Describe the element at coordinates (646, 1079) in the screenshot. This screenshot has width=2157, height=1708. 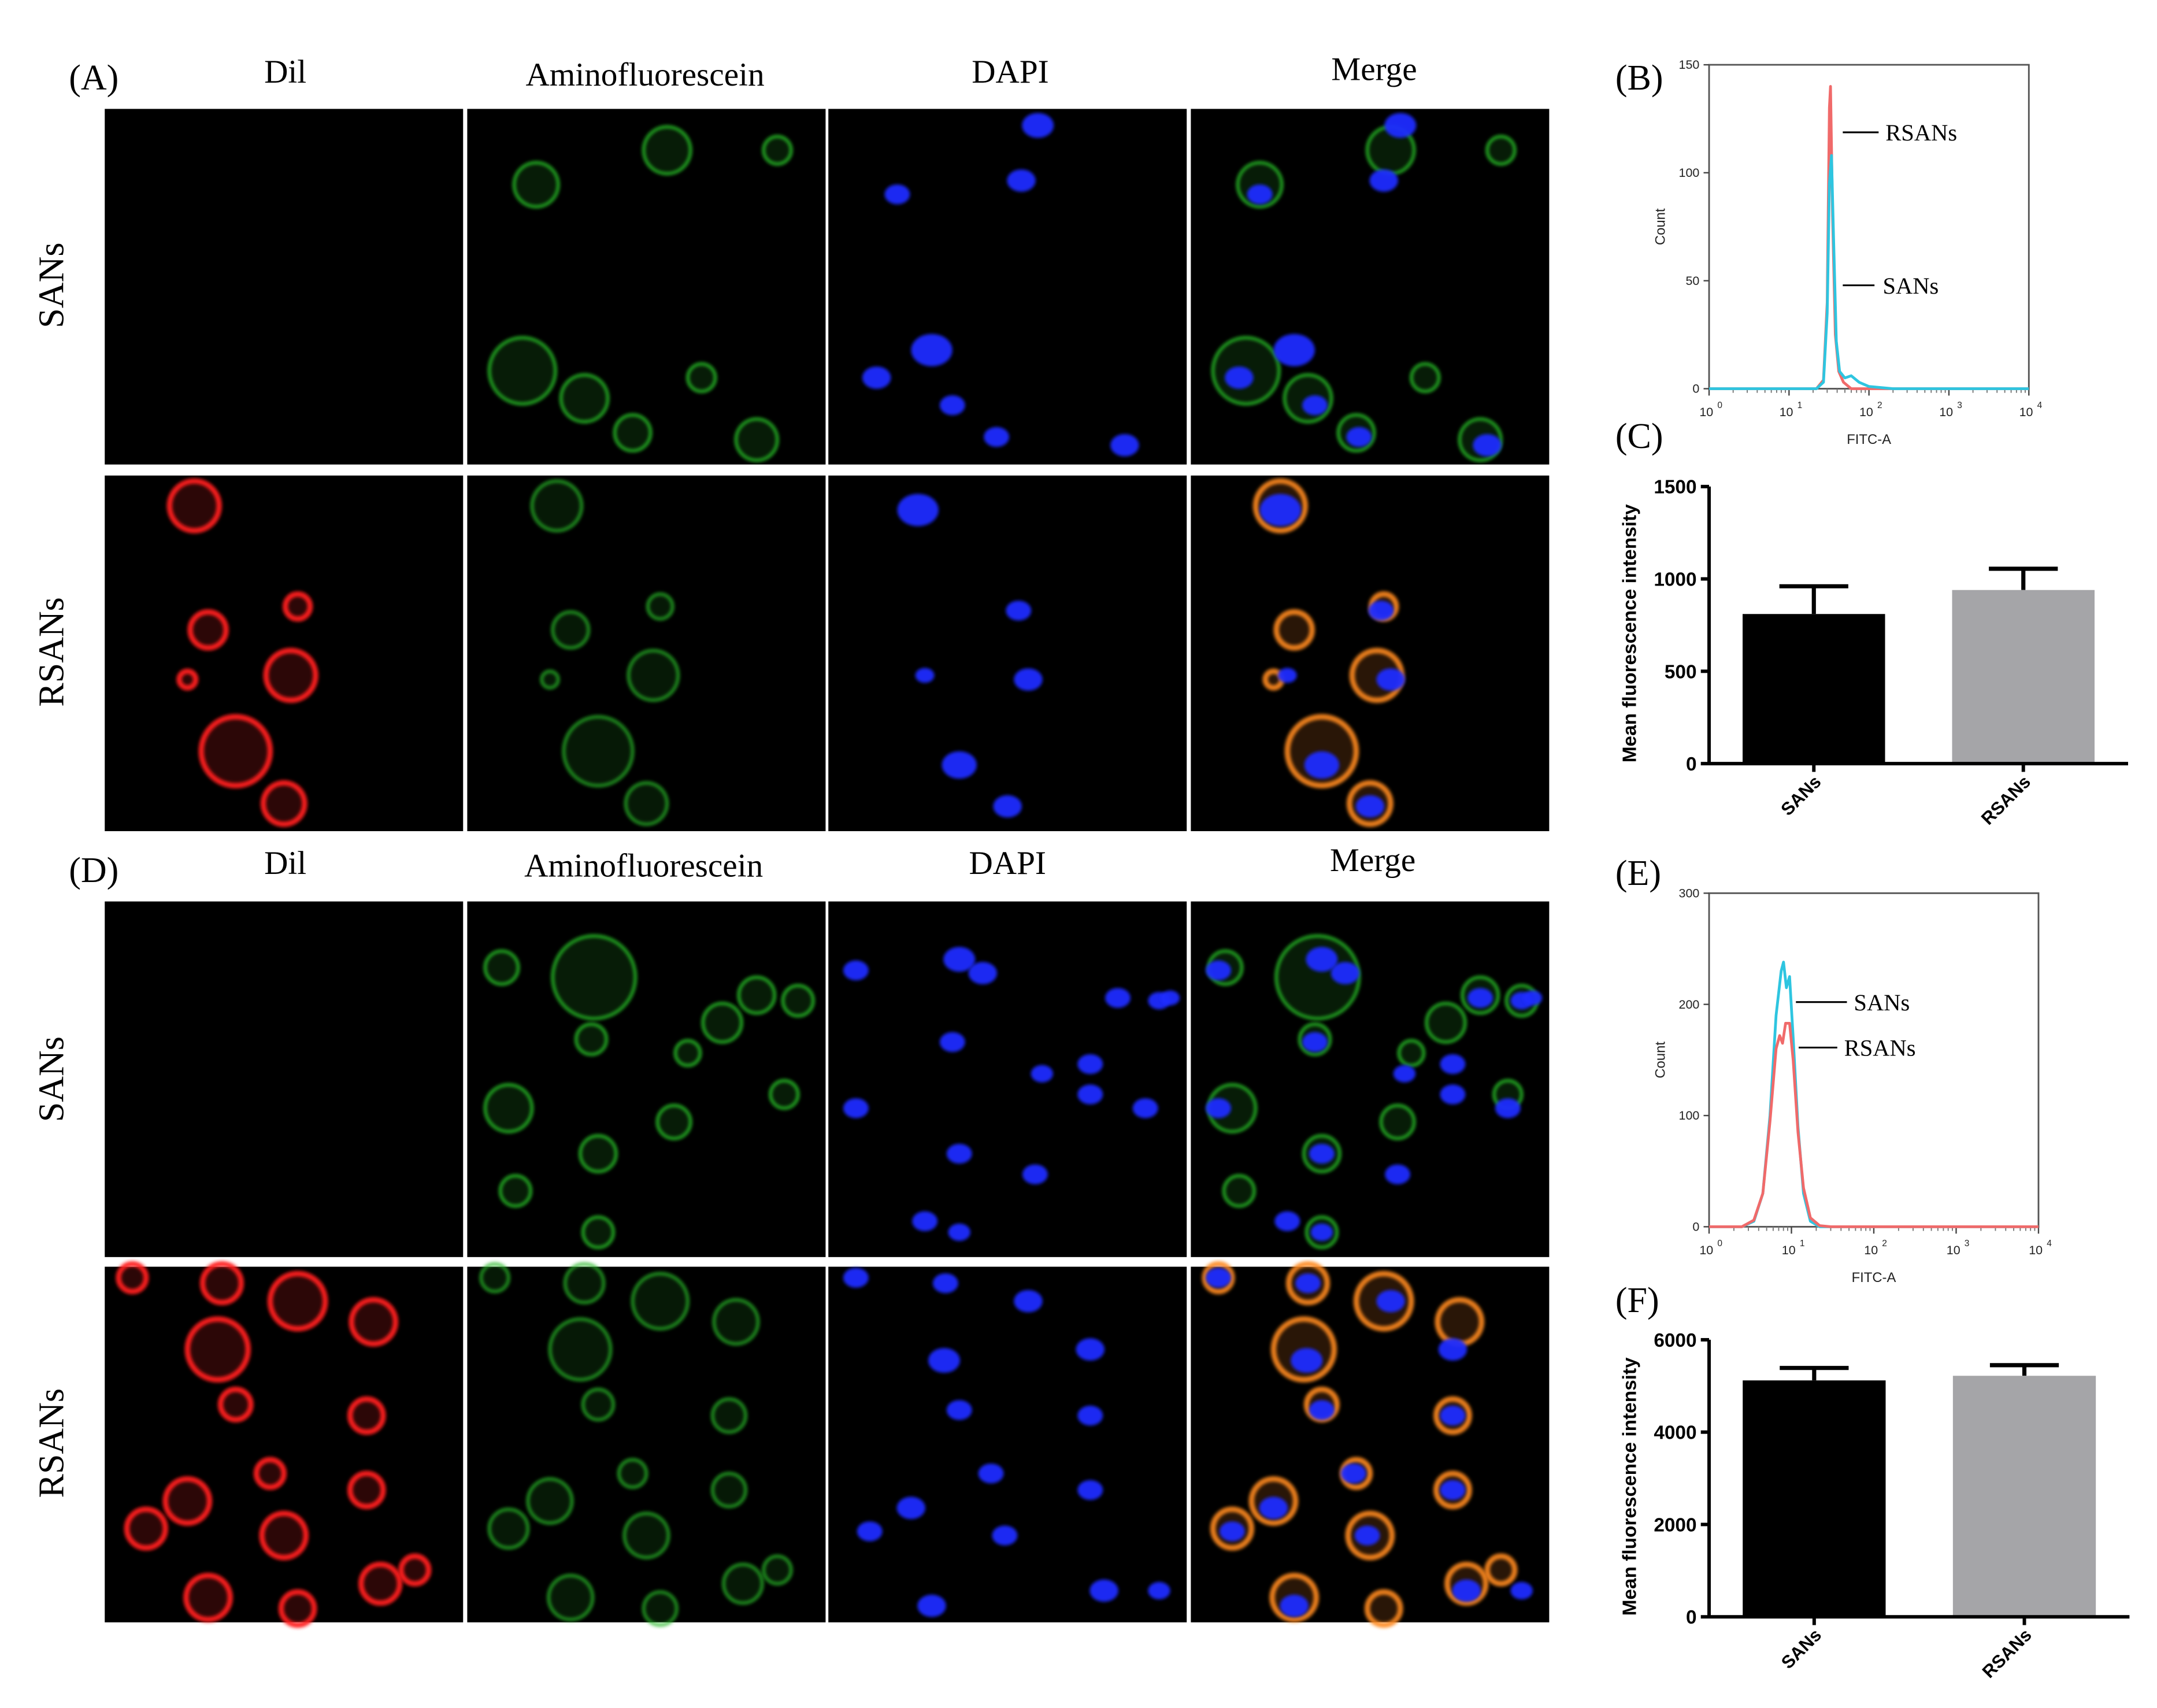
I see `micrograph-d-sans-amino` at that location.